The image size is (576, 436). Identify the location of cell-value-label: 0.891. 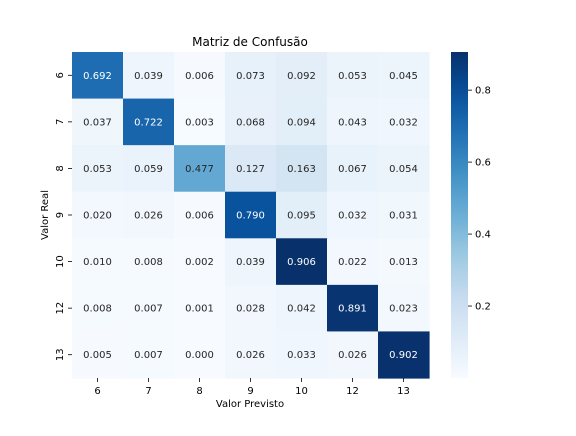
(352, 309).